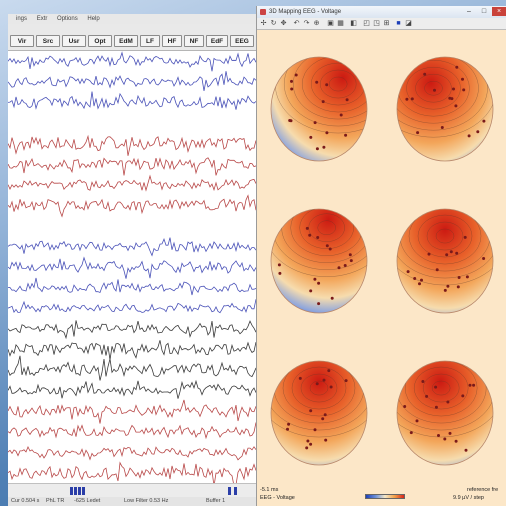 Image resolution: width=506 pixels, height=506 pixels. Describe the element at coordinates (172, 41) in the screenshot. I see `toolbar-button-hf: HF` at that location.